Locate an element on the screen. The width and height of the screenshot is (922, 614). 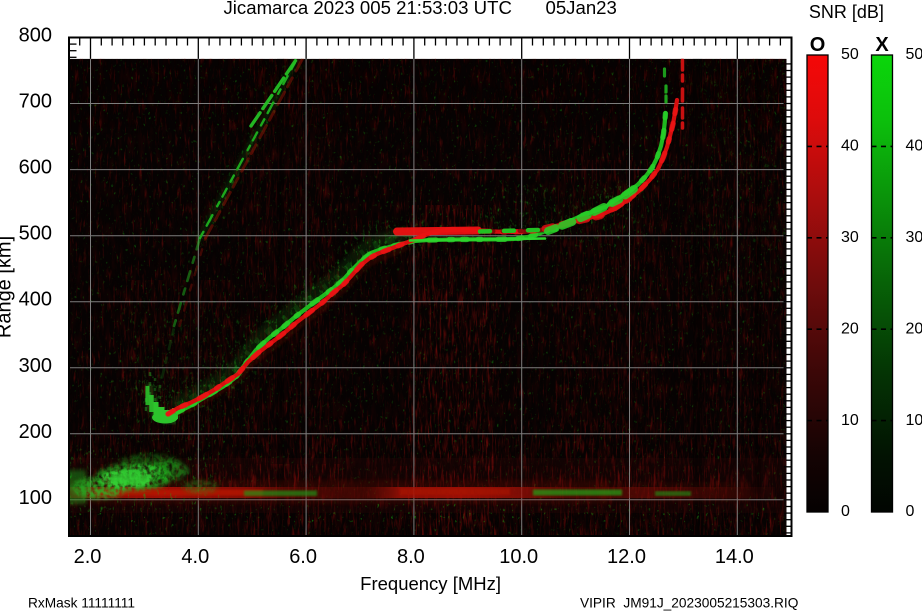
svg-text: Range [km] is located at coordinates (8, 287).